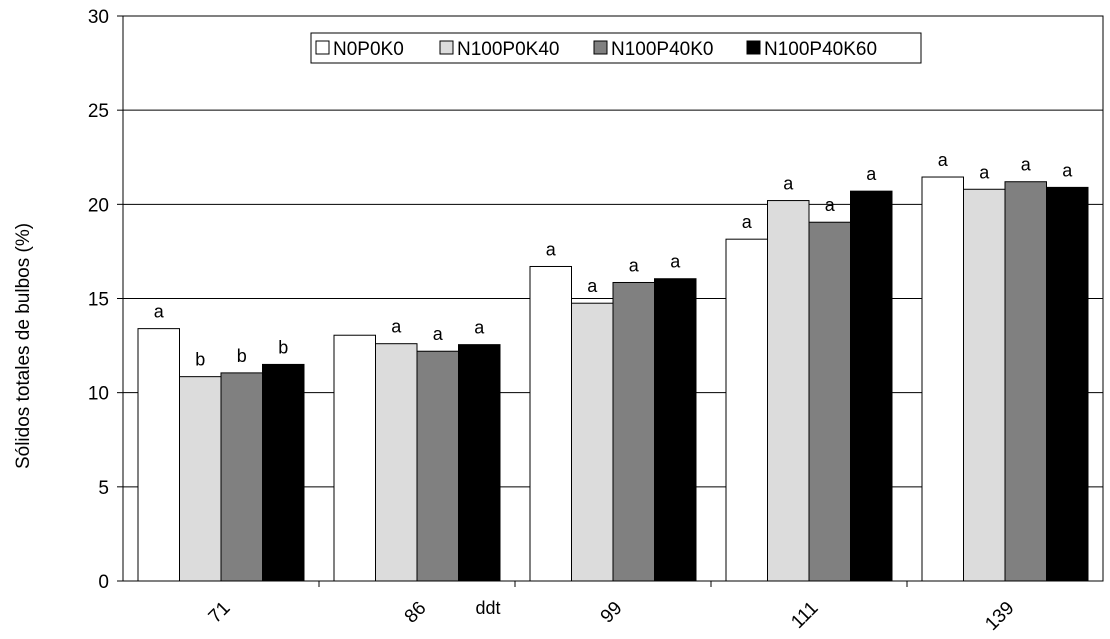  I want to click on x-tick-label: 86, so click(416, 613).